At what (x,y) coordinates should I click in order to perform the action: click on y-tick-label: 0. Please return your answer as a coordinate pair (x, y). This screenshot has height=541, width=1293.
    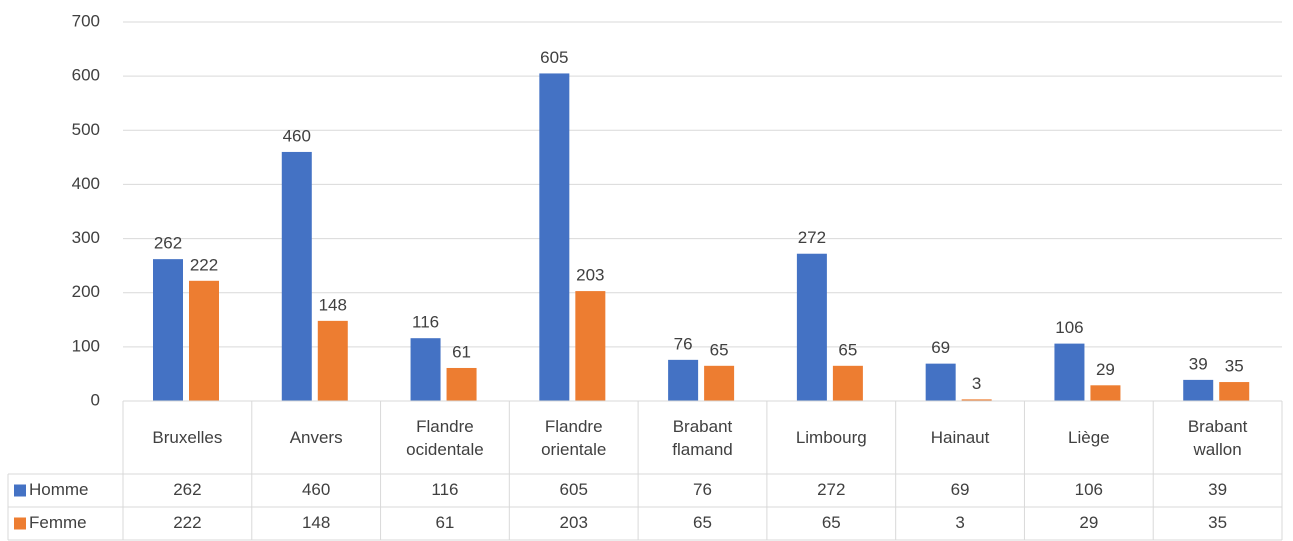
    Looking at the image, I should click on (95, 399).